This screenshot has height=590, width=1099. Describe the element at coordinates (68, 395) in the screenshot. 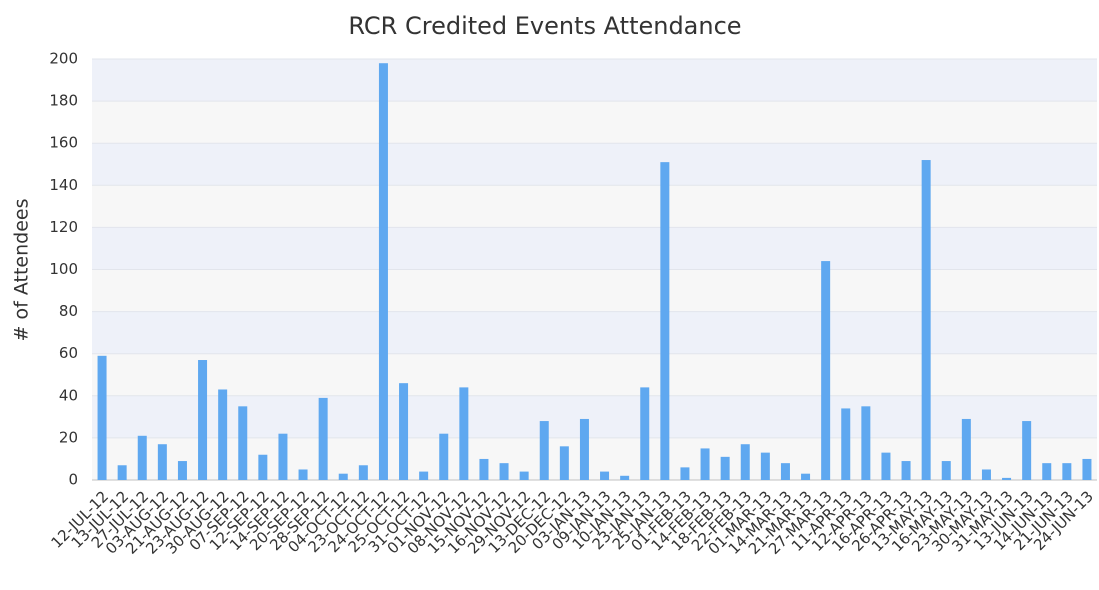

I see `y-tick-label: 40` at that location.